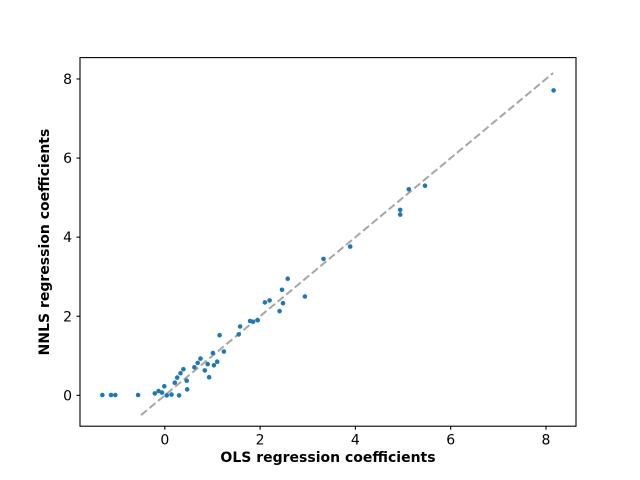  Describe the element at coordinates (67, 317) in the screenshot. I see `y-tick-label: 2` at that location.